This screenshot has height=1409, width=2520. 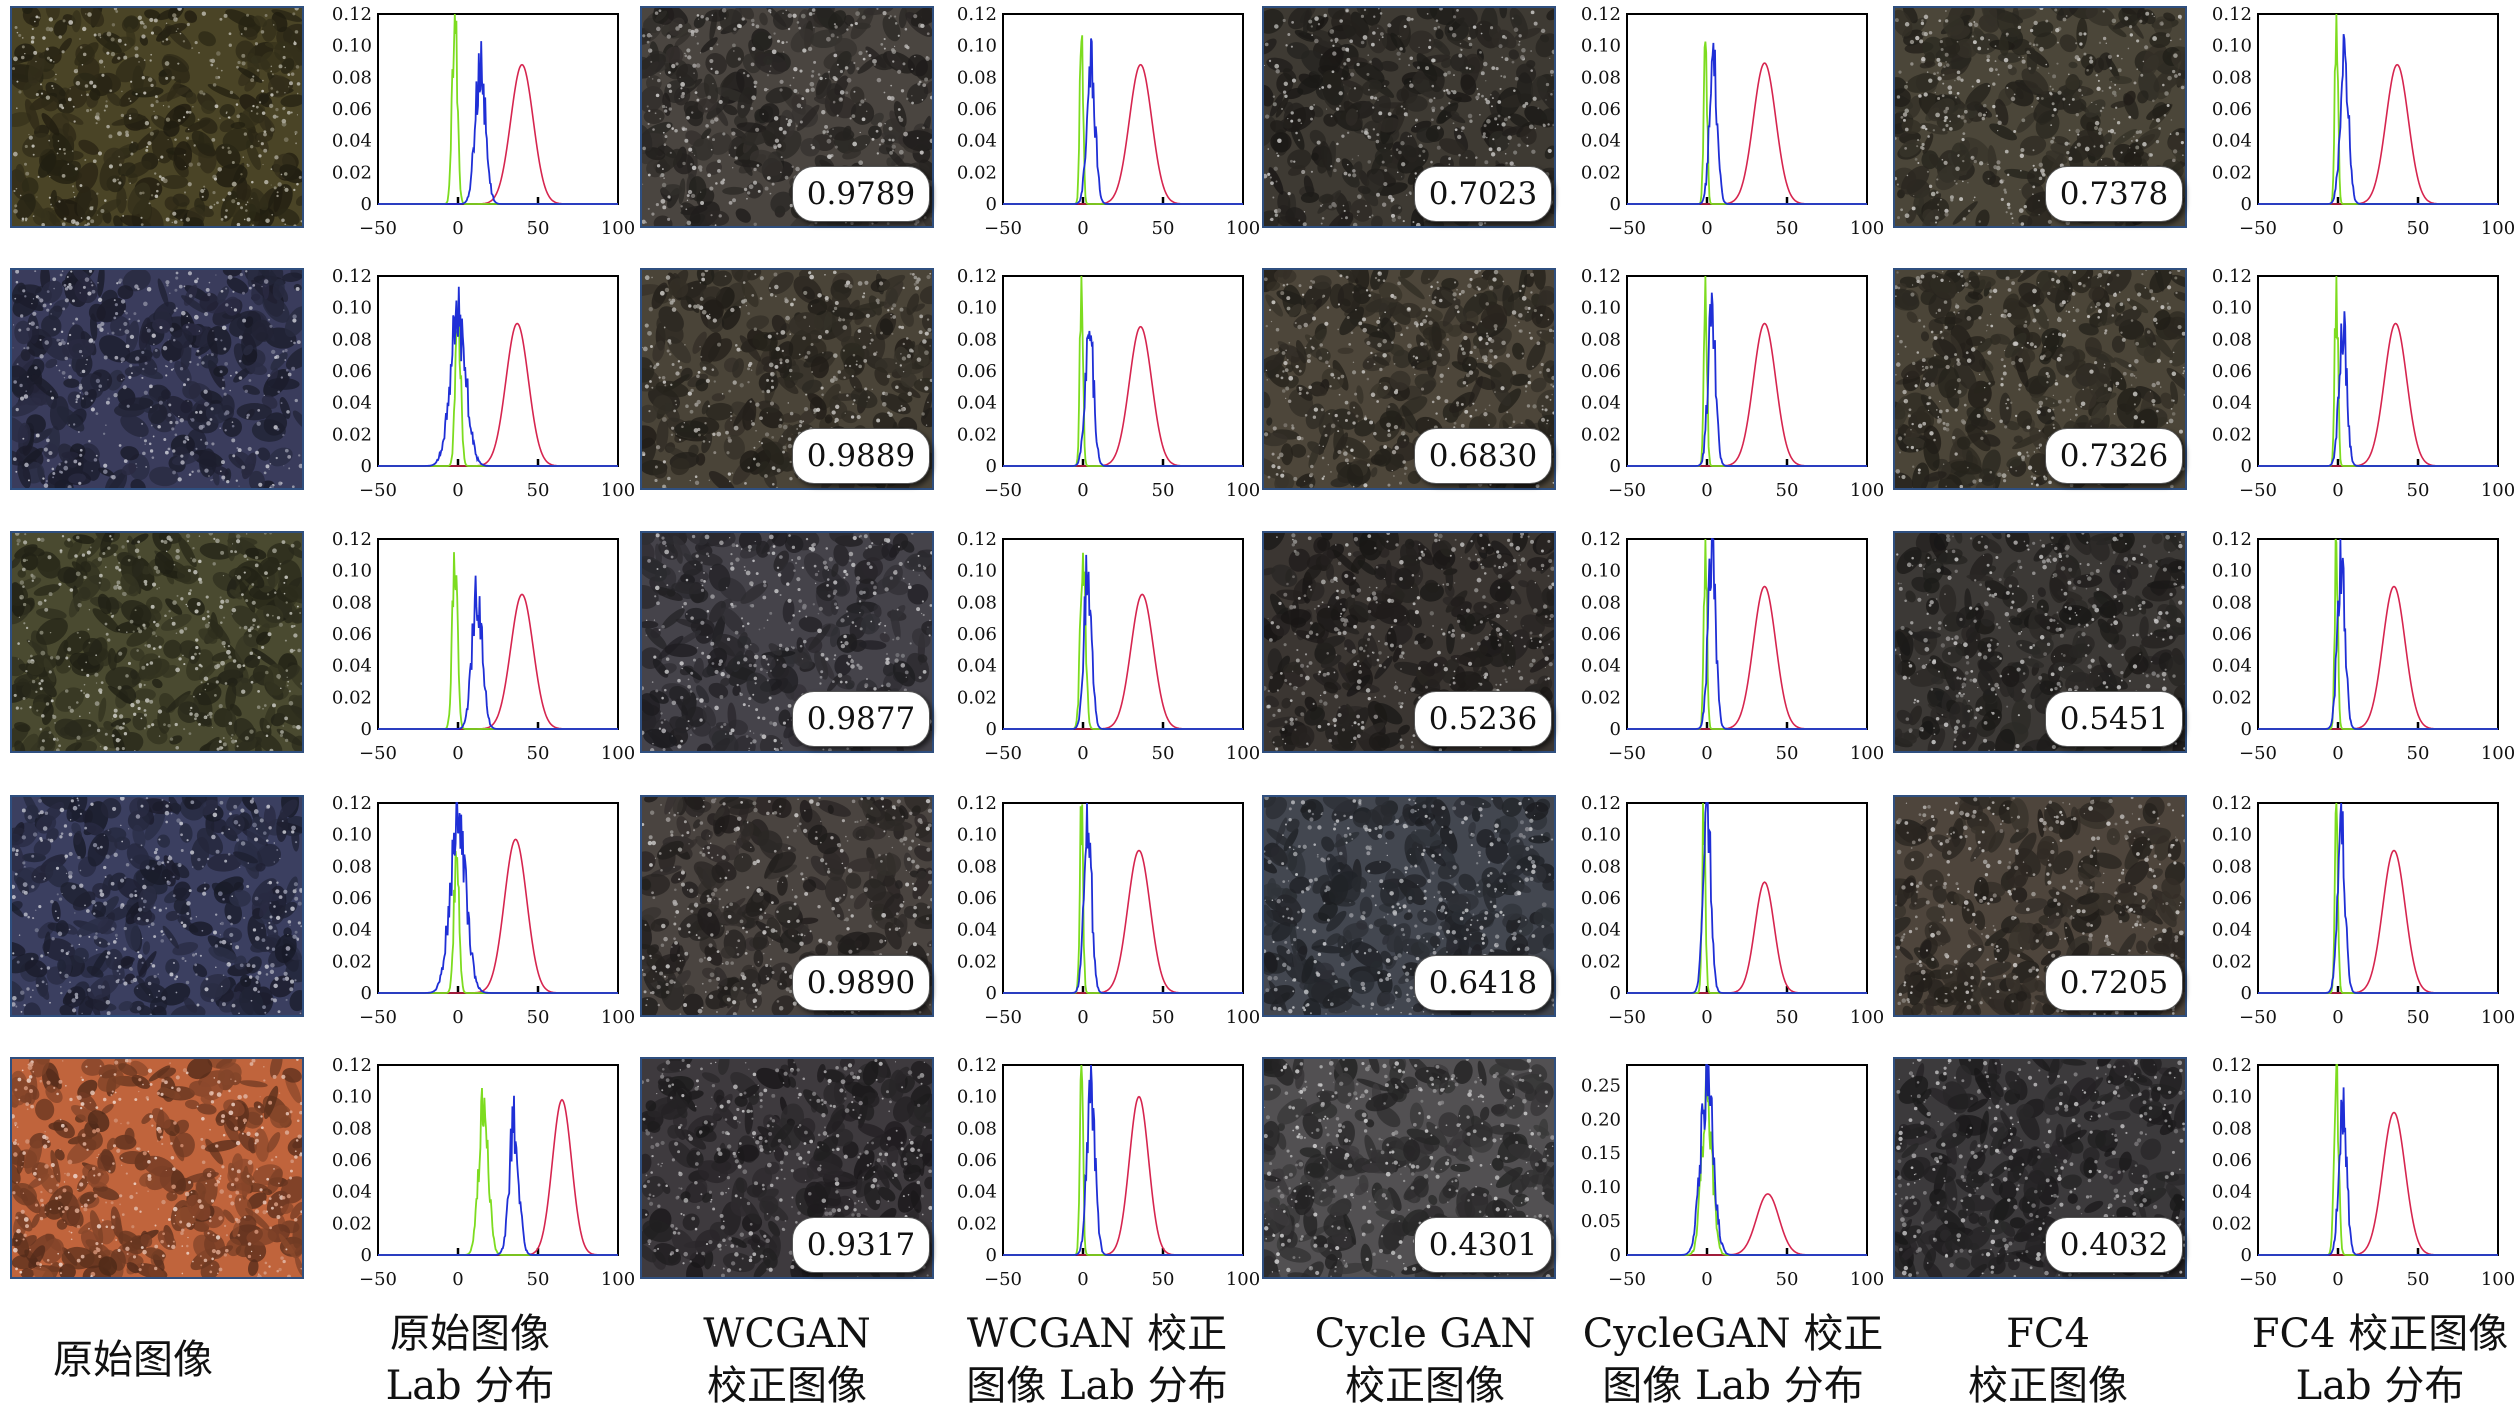 I want to click on score-badge-cyclegan-row-3: 0.5236, so click(x=1483, y=719).